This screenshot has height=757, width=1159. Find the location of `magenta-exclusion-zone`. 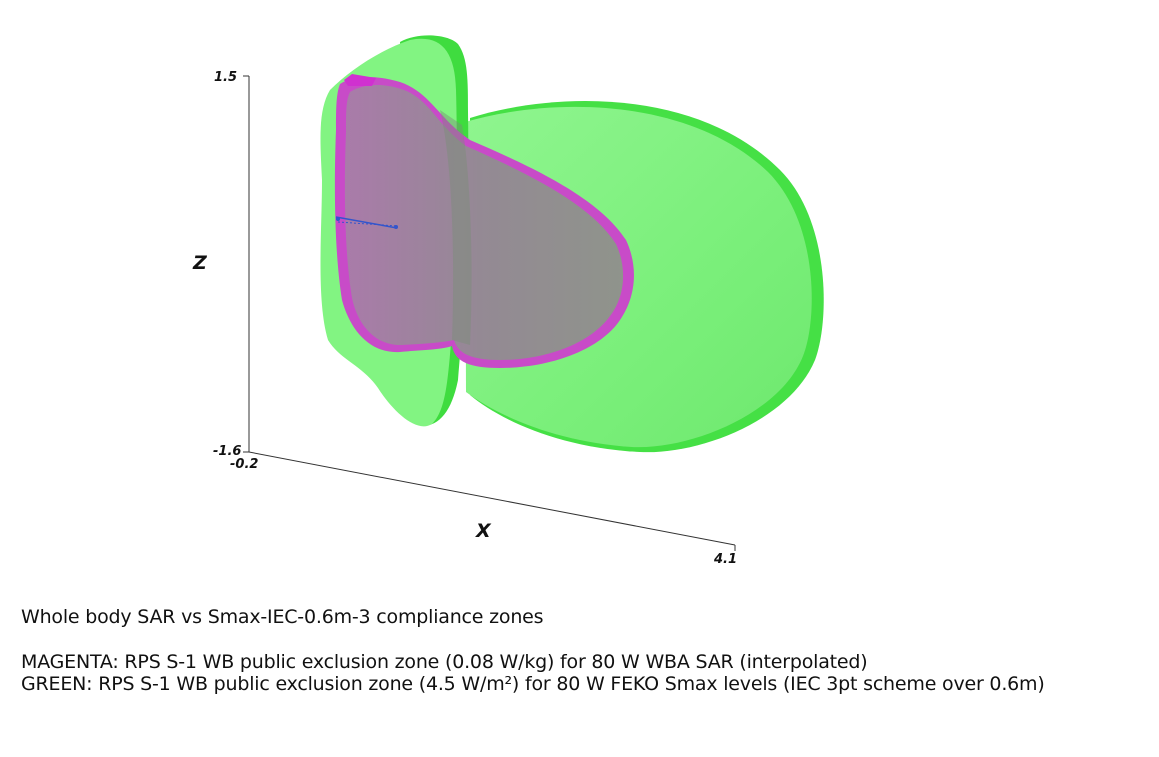

magenta-exclusion-zone is located at coordinates (484, 221).